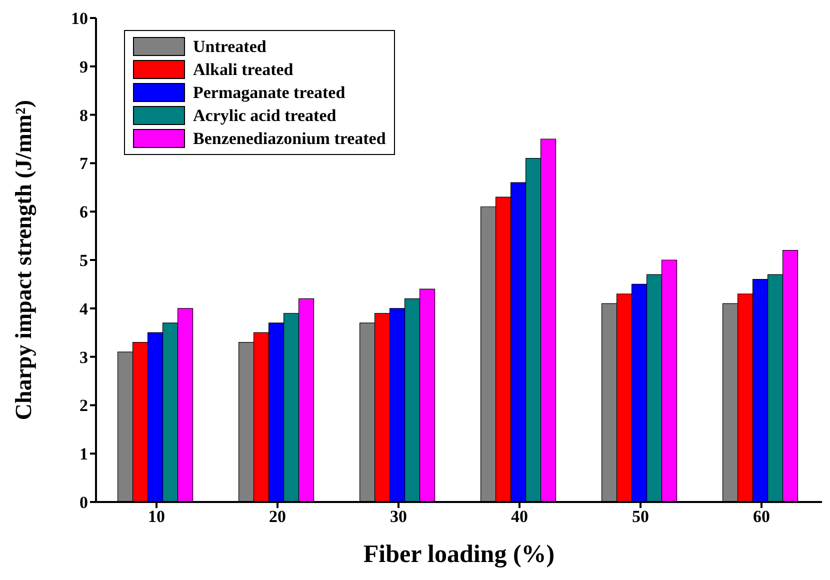 The width and height of the screenshot is (830, 580). What do you see at coordinates (640, 516) in the screenshot?
I see `x-tick-label: 50` at bounding box center [640, 516].